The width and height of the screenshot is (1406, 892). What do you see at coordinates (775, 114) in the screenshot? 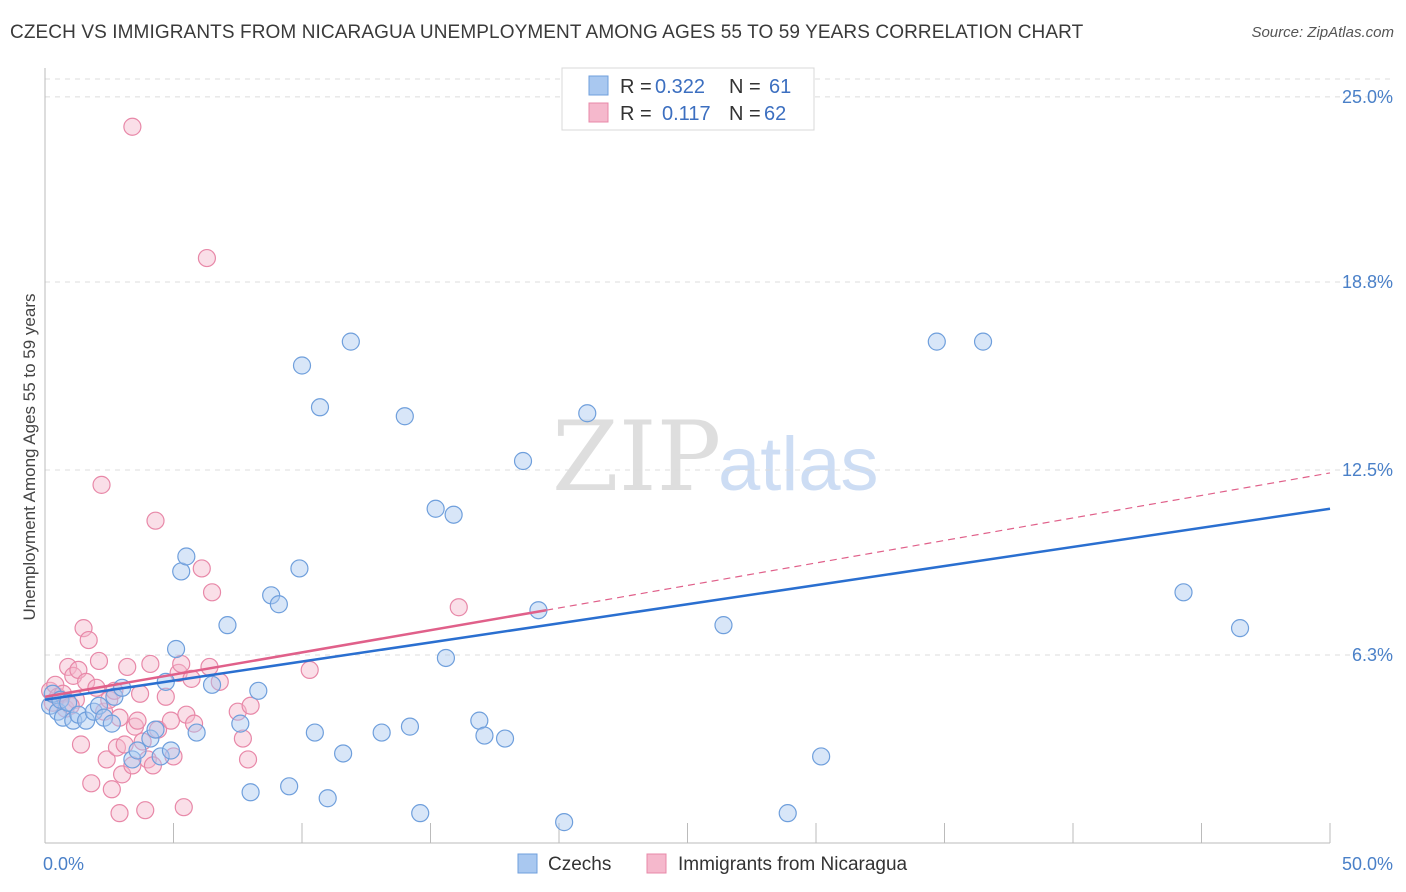
I see `legend-n-value-nicaragua: 62` at bounding box center [775, 114].